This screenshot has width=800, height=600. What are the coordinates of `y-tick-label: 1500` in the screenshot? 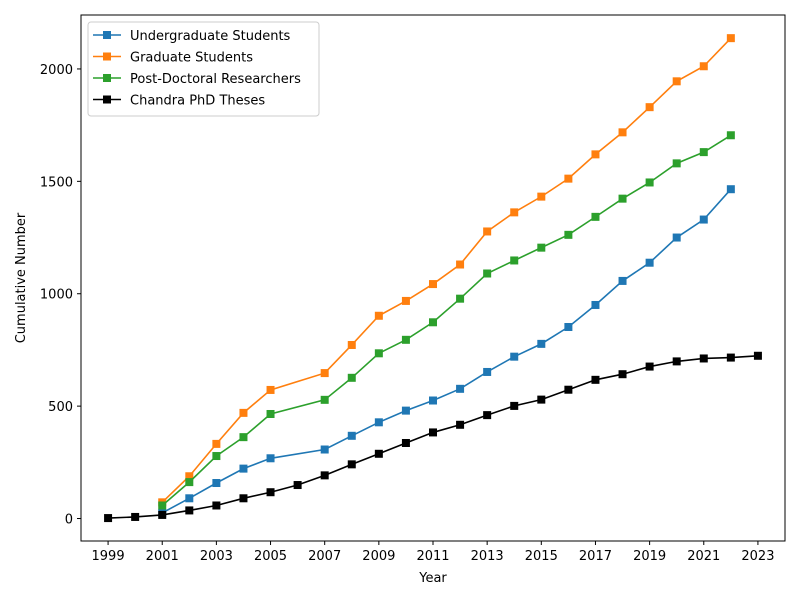 It's located at (56, 182).